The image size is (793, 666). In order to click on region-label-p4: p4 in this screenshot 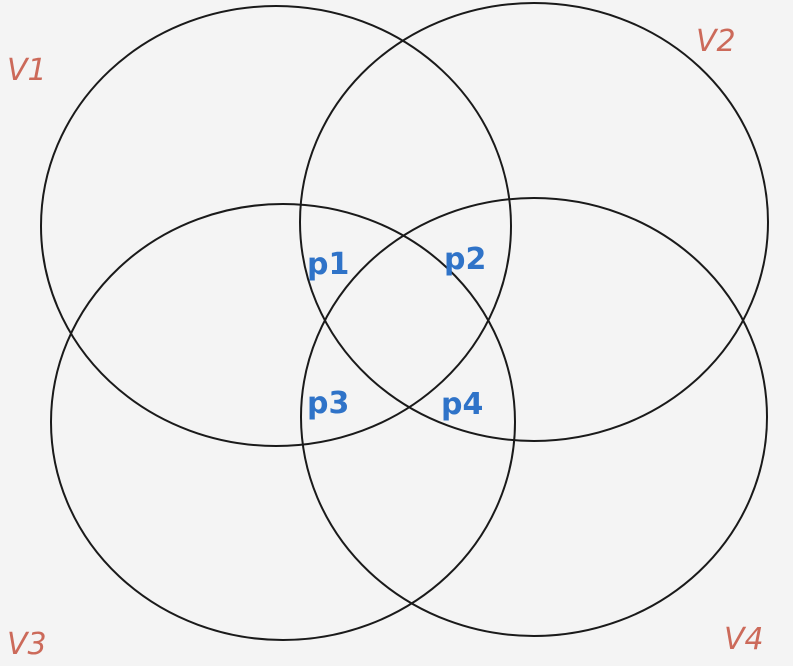, I will do `click(462, 404)`.